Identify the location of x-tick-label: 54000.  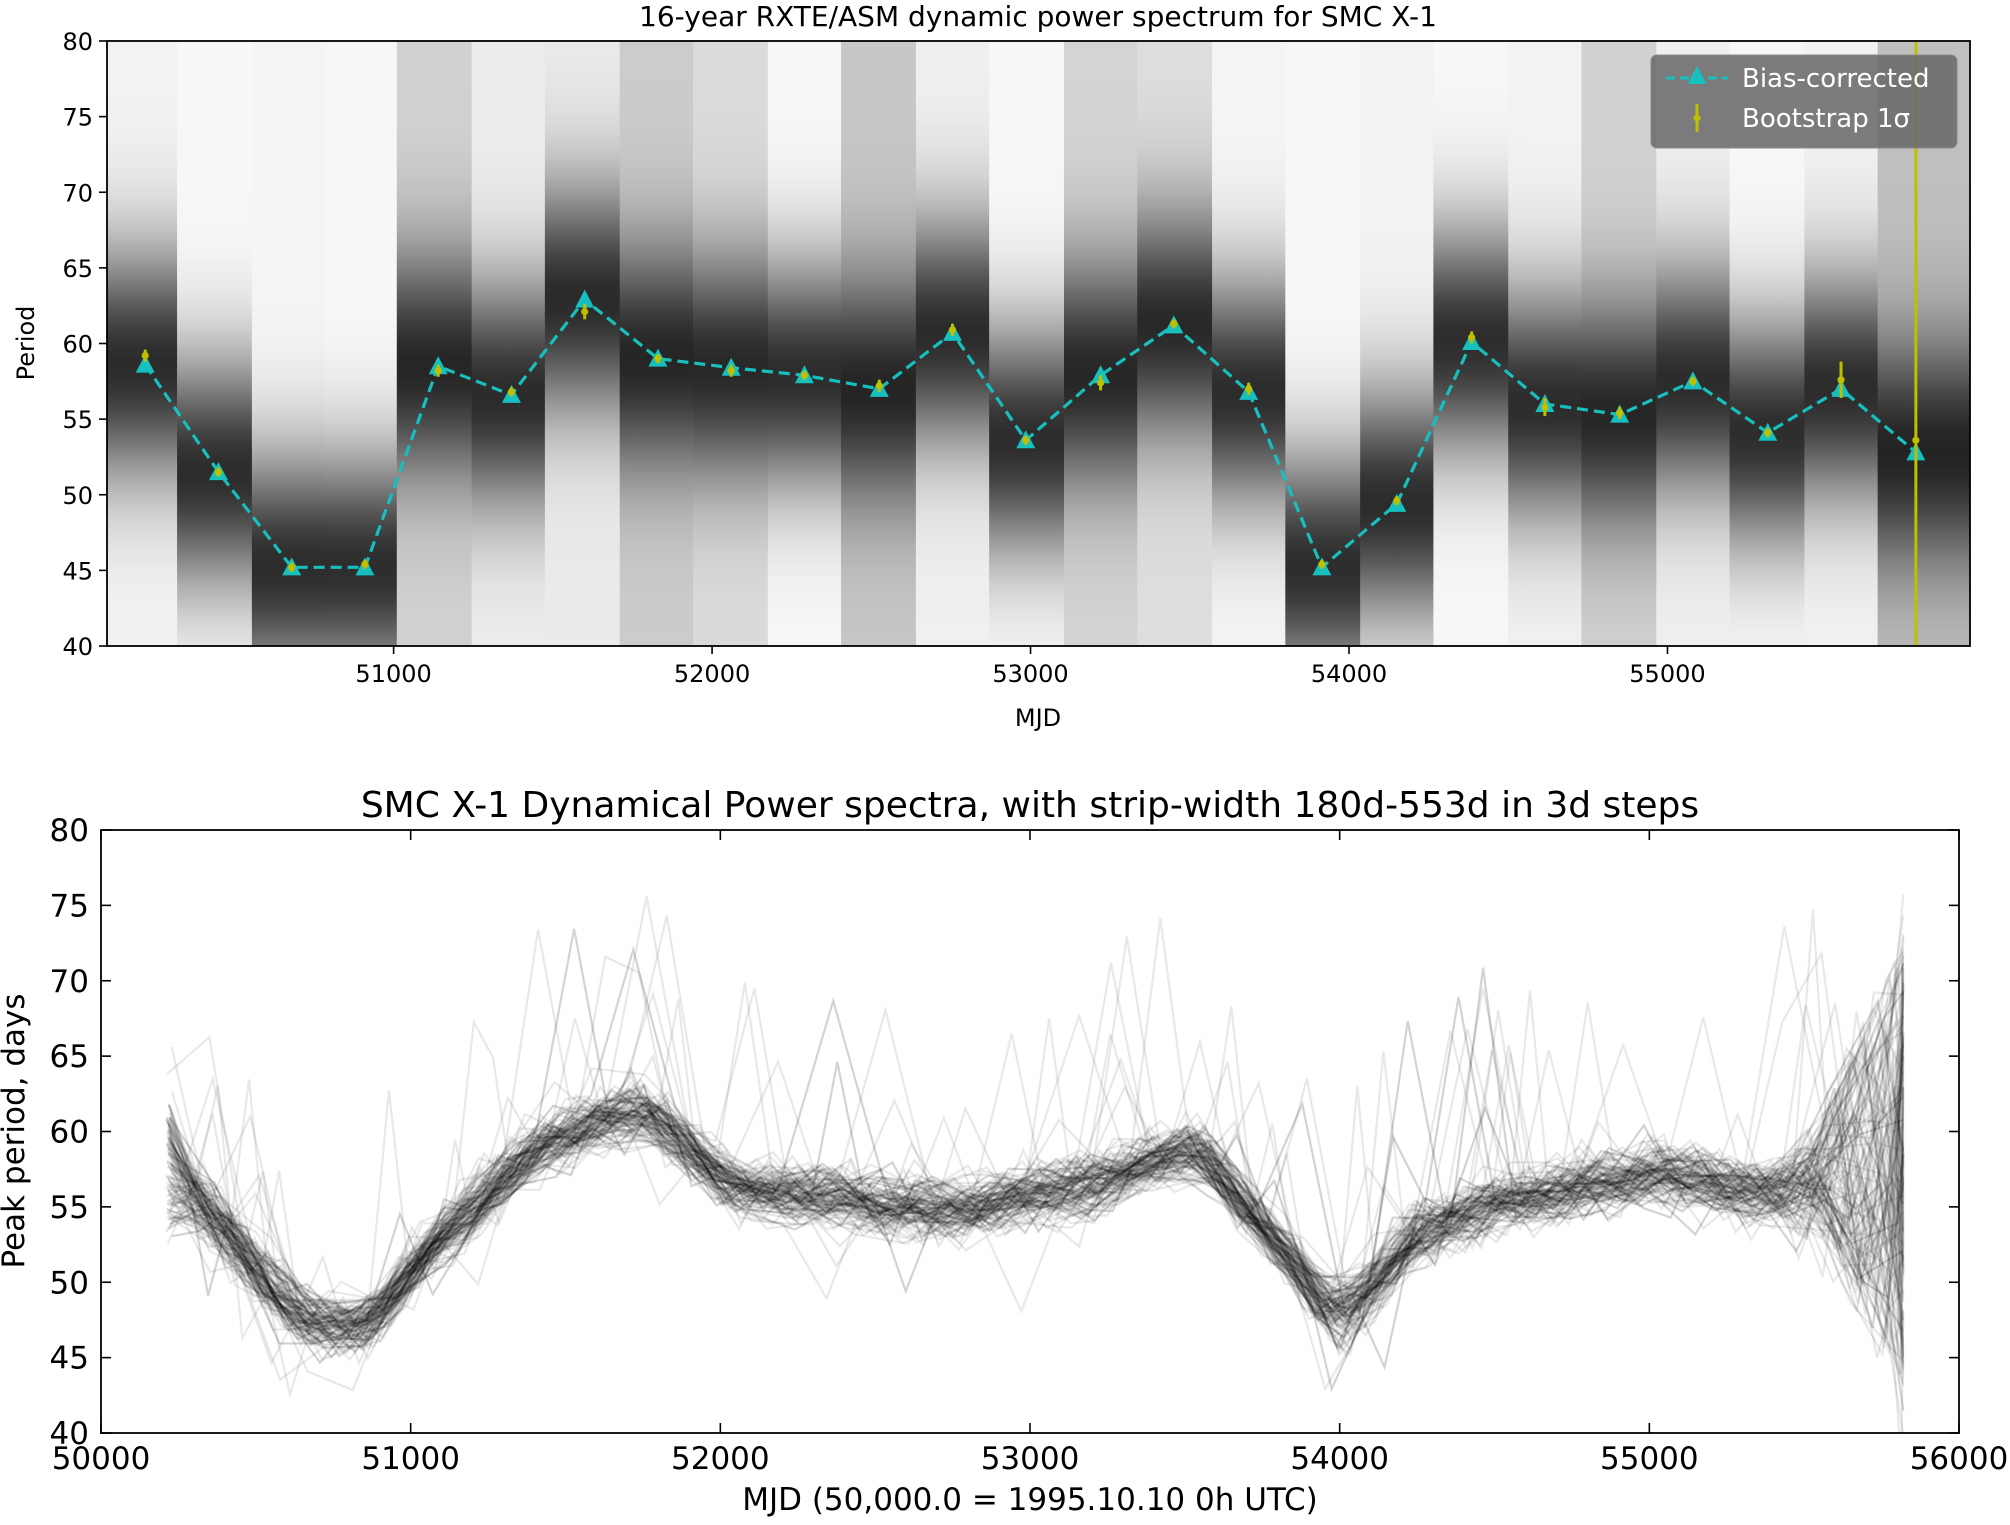
(1339, 1459).